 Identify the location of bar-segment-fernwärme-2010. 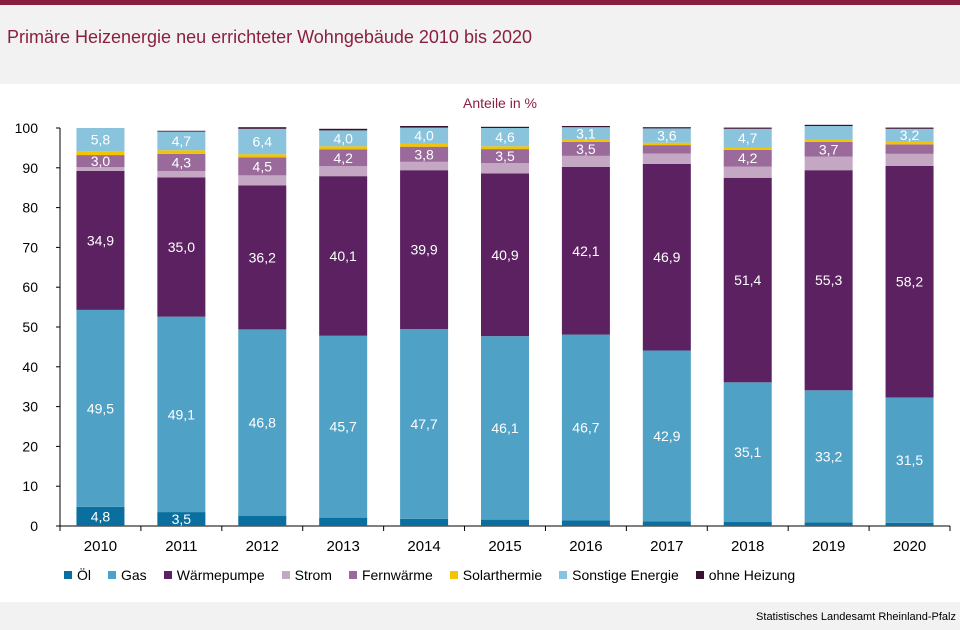
(100, 161).